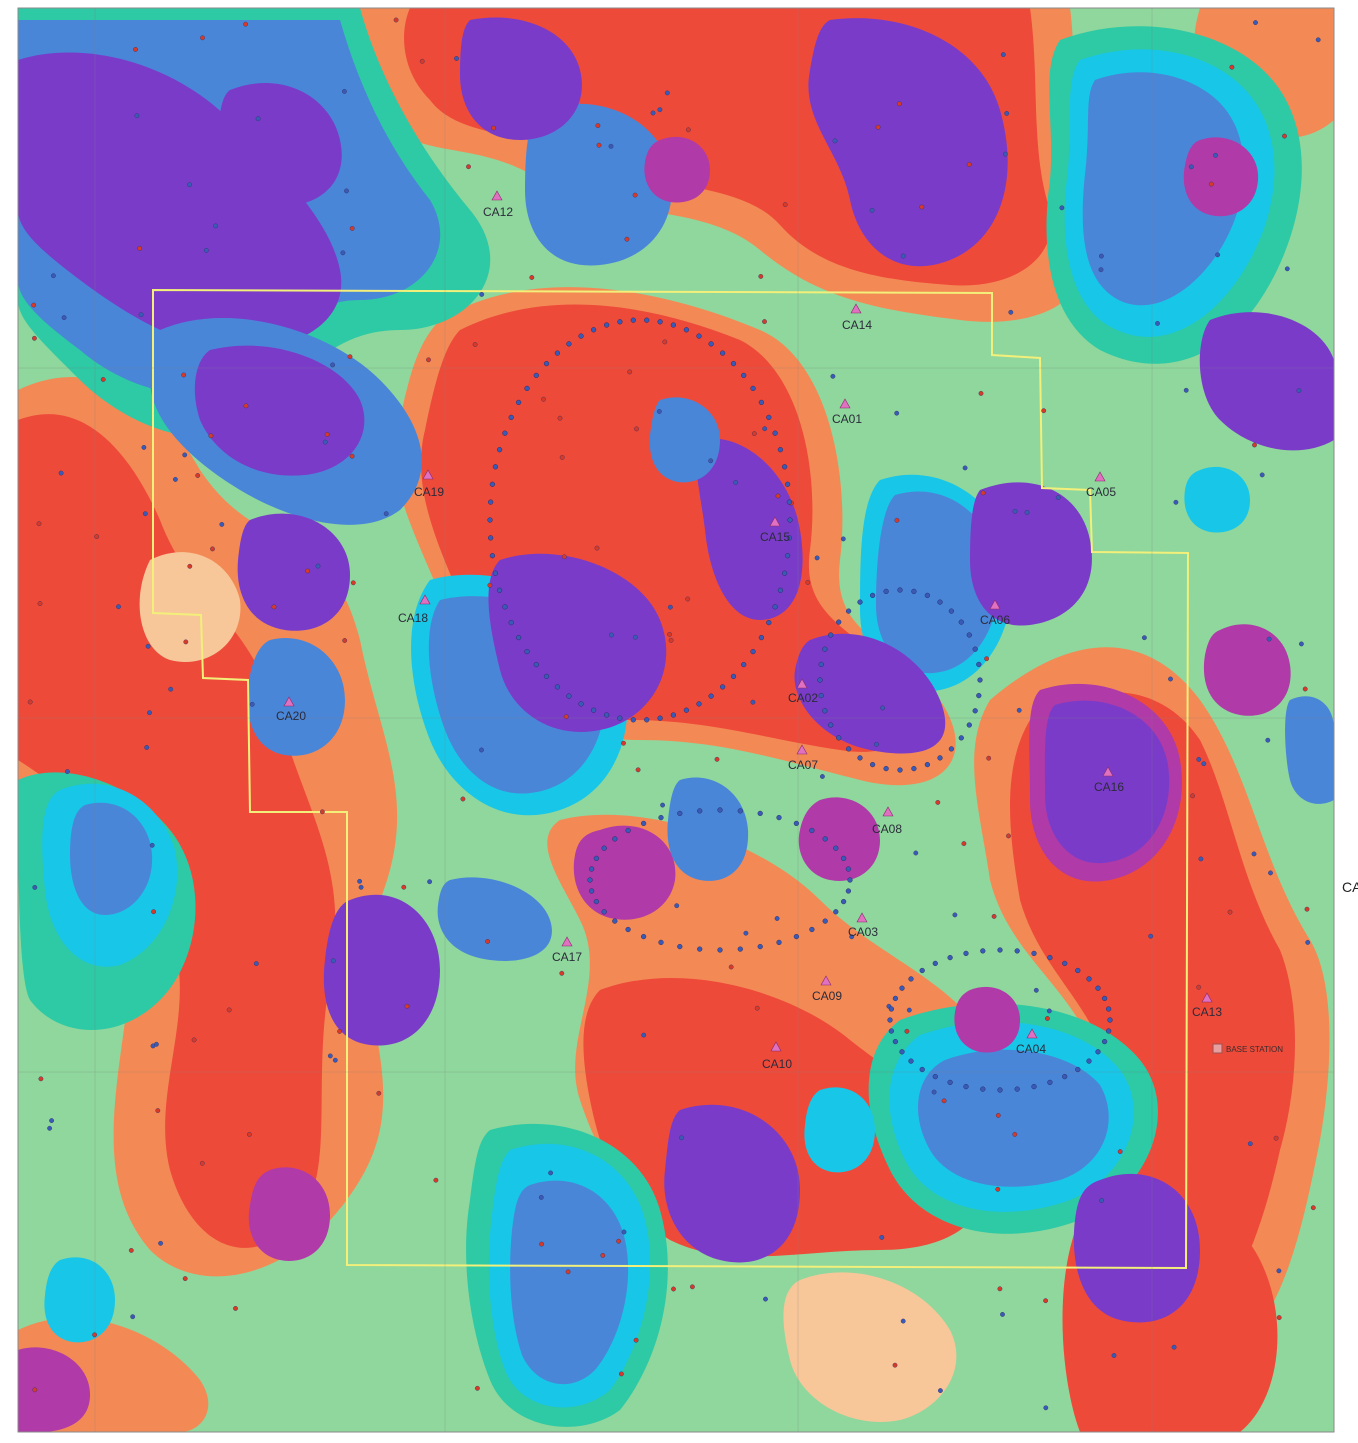  Describe the element at coordinates (498, 212) in the screenshot. I see `station-label: CA12` at that location.